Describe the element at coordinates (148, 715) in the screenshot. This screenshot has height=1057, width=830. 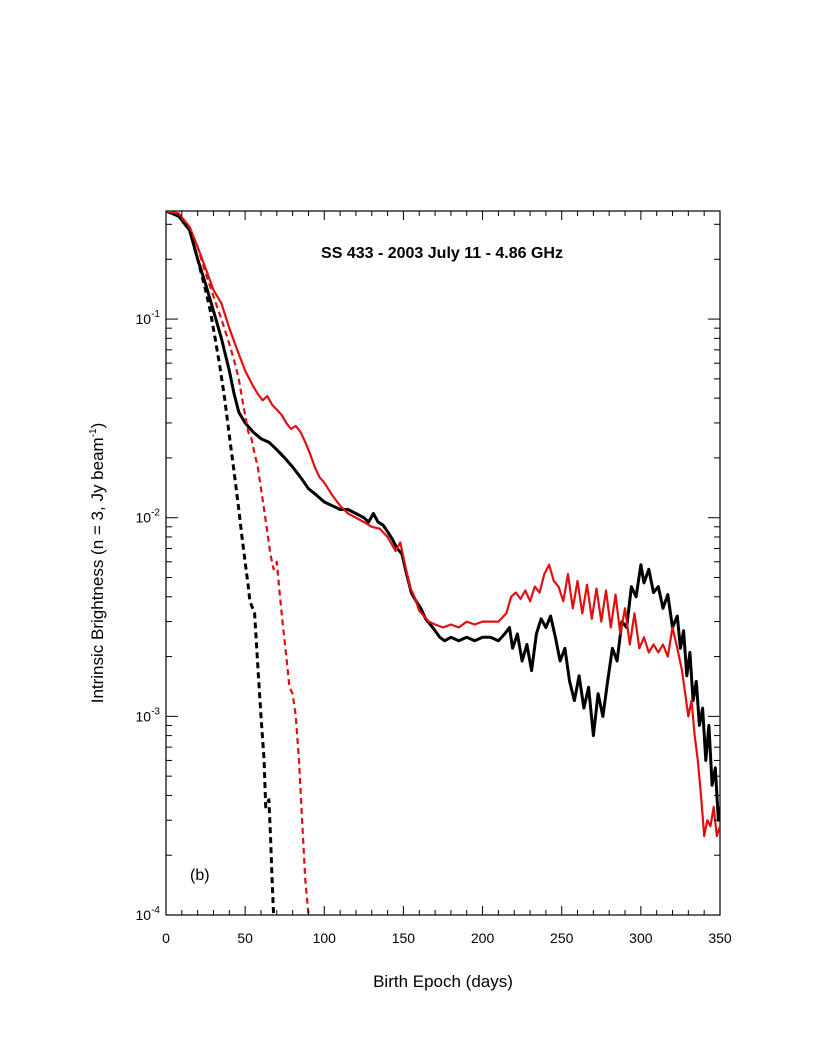
I see `y-tick-label: 10⁻³` at that location.